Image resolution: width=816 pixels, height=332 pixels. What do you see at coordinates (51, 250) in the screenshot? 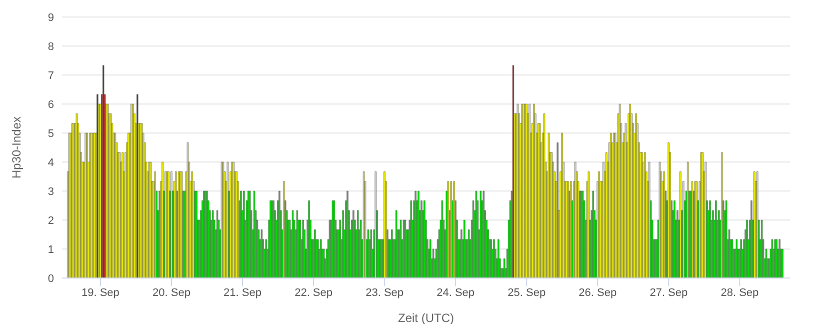
I see `y-tick-label: 1` at bounding box center [51, 250].